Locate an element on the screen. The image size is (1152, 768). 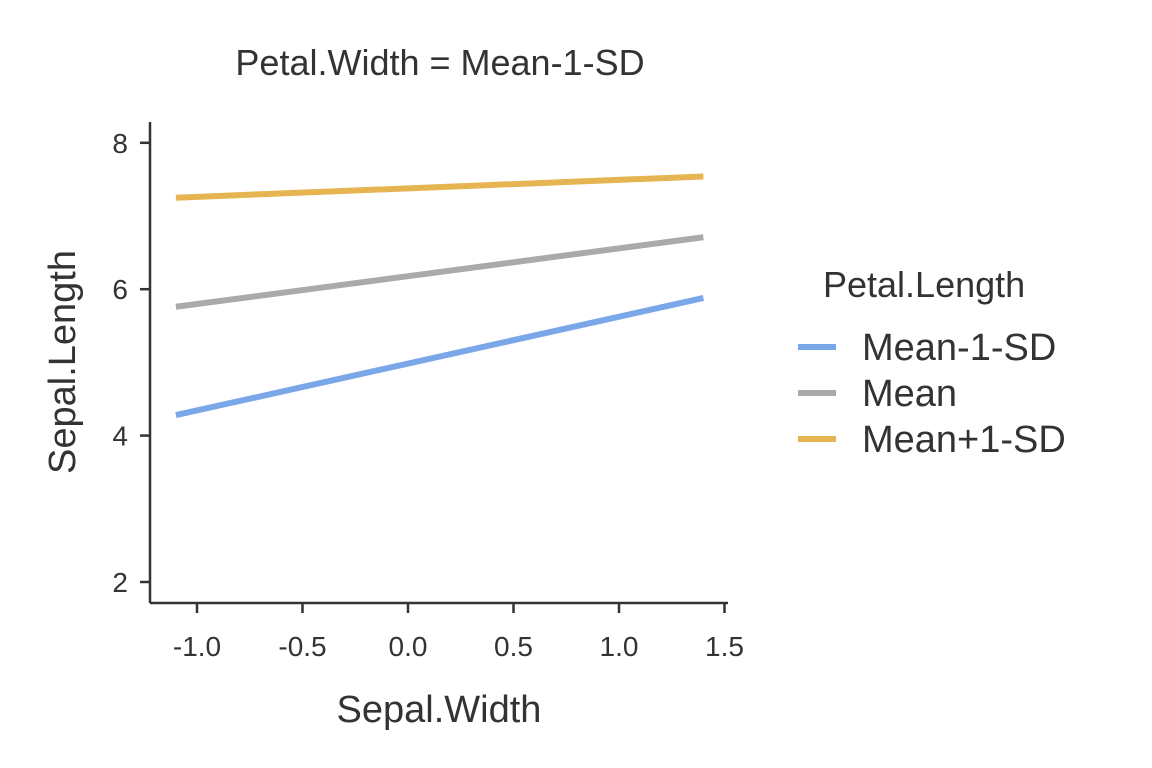
y-ticks: 2 4 6 8 is located at coordinates (131, 363).